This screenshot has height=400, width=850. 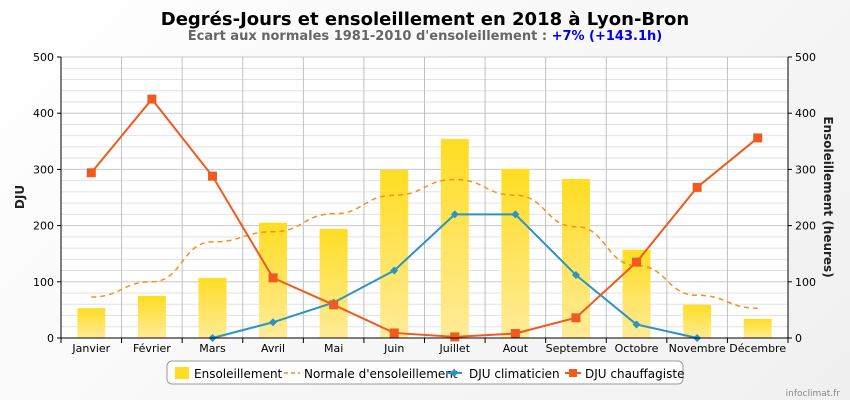 I want to click on y-tick-label-right: 400, so click(x=805, y=113).